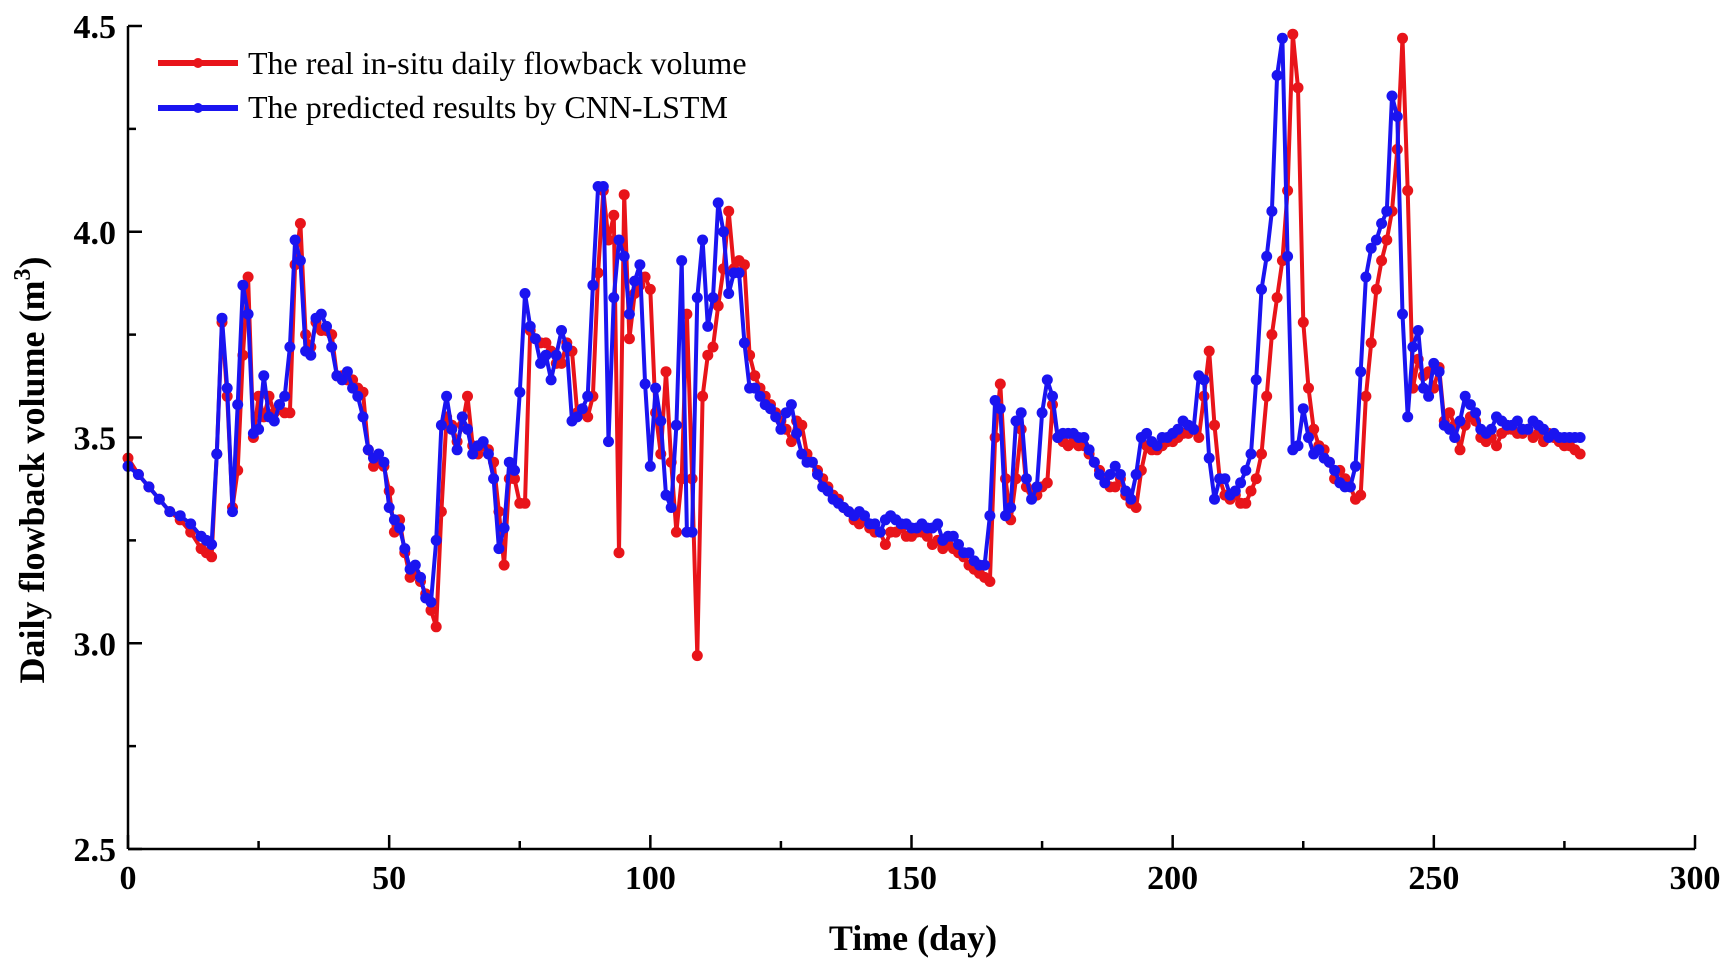 The height and width of the screenshot is (962, 1732). Describe the element at coordinates (31, 470) in the screenshot. I see `y-axis-title: Daily flowback volume (m3)` at that location.